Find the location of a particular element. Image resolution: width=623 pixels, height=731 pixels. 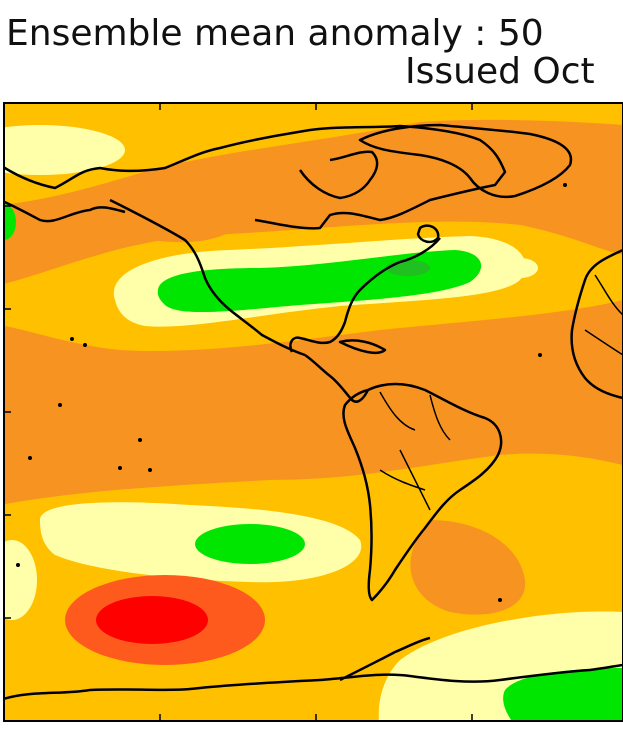

field-orange-lobe-alaska is located at coordinates (167, 216).